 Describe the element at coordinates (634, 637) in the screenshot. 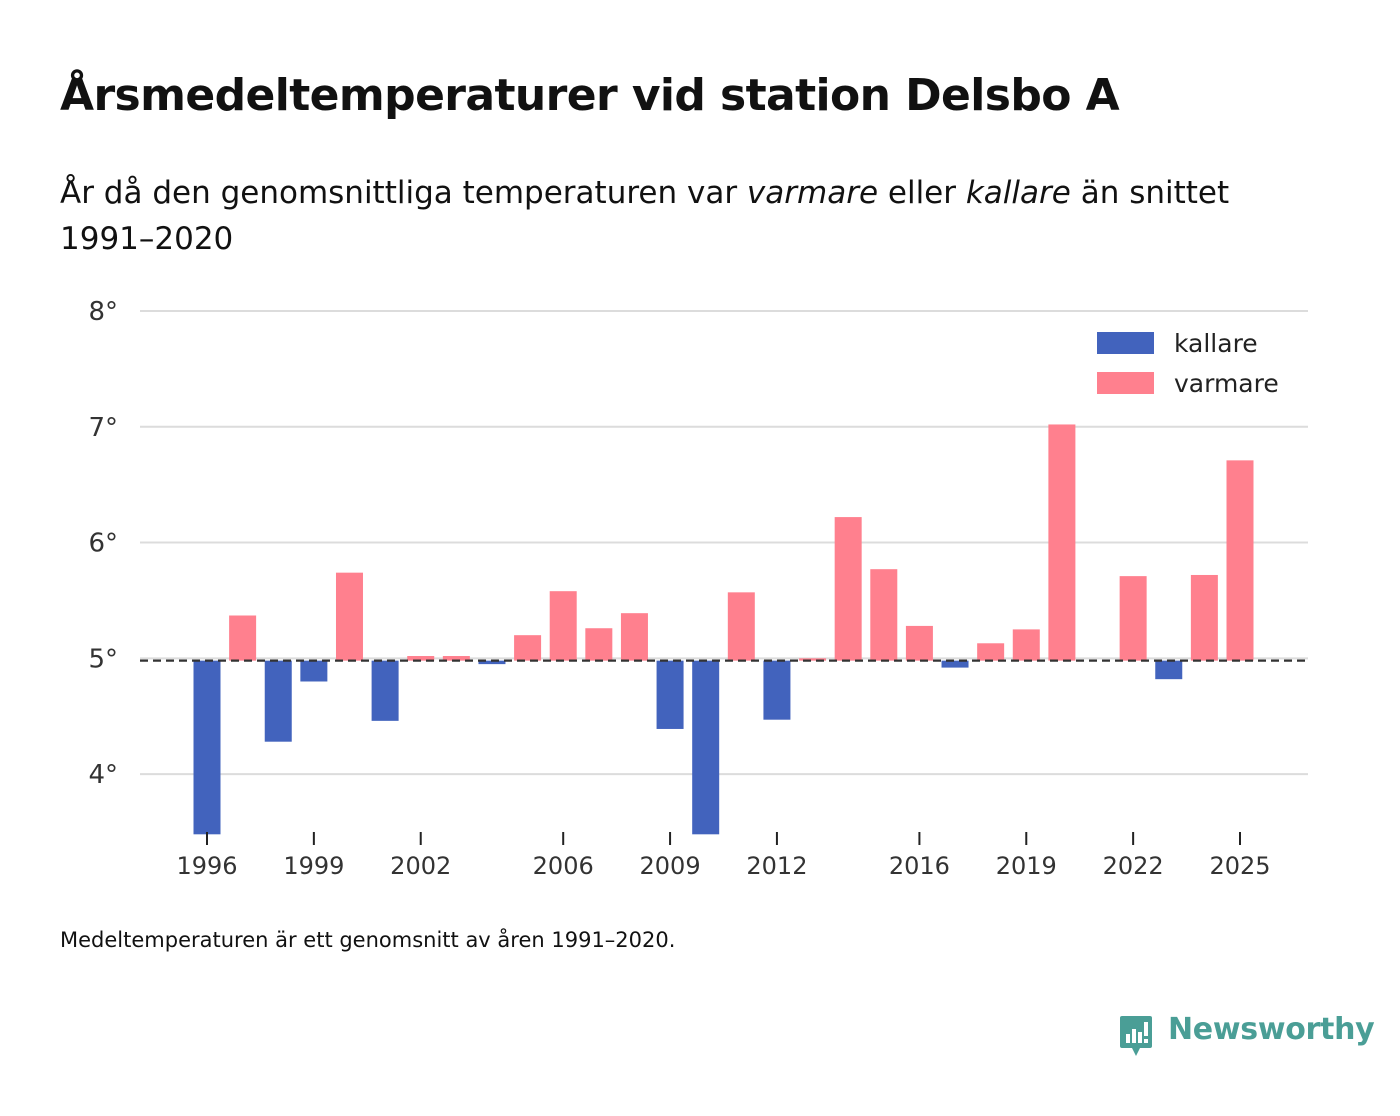

I see `bar-warmer-2008` at that location.